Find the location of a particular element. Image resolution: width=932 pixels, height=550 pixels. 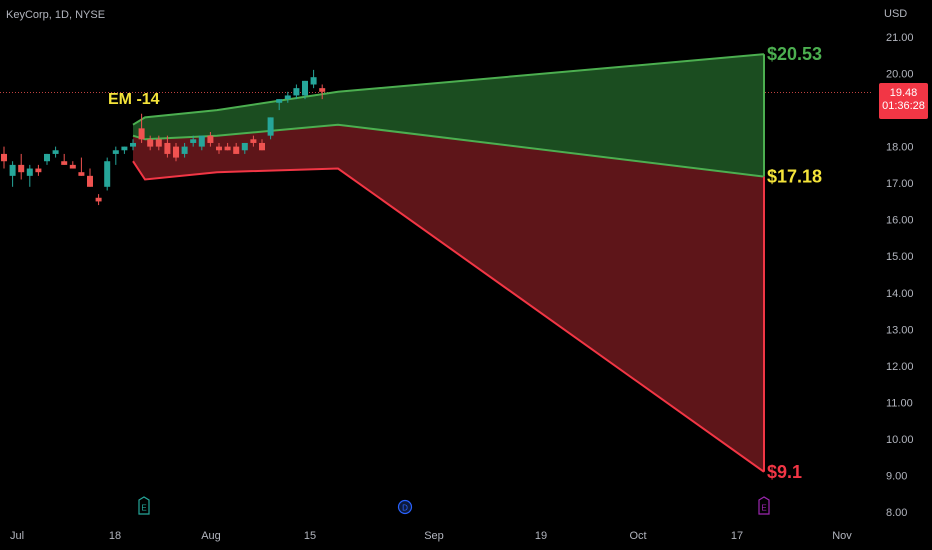

x-tick-label: 17 is located at coordinates (737, 536).